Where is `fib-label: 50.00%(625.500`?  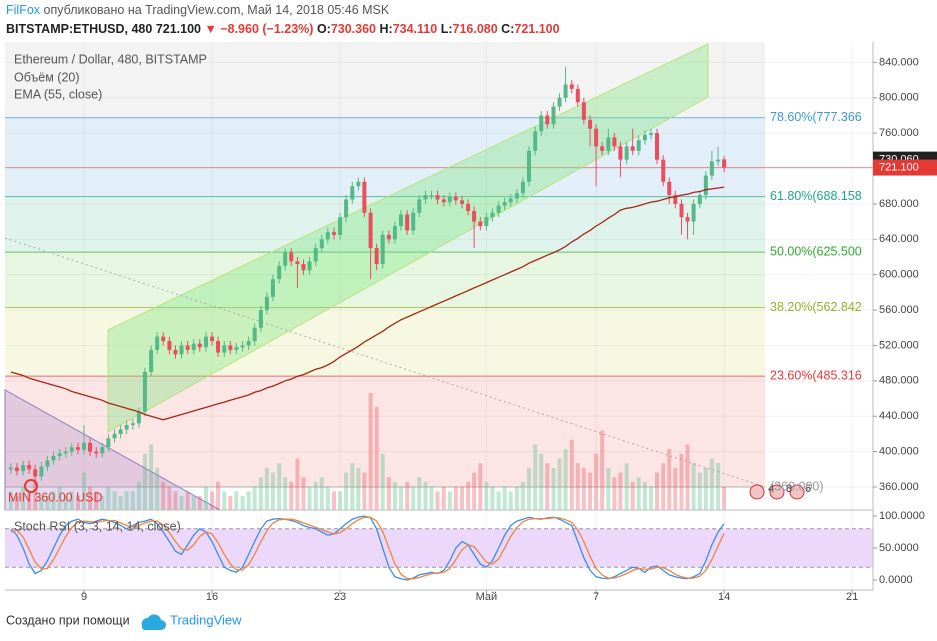 fib-label: 50.00%(625.500 is located at coordinates (816, 251).